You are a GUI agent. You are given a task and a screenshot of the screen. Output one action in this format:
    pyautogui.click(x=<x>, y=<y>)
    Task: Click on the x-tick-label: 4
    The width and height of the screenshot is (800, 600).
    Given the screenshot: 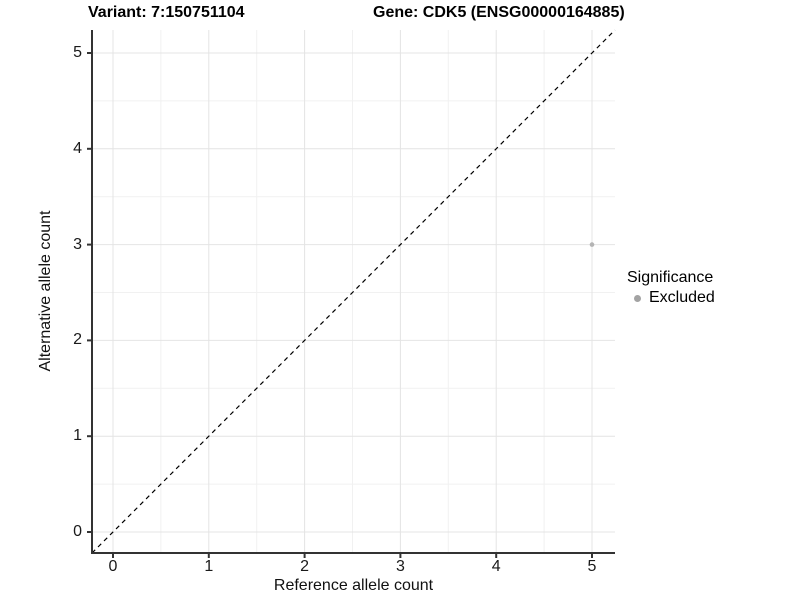 What is the action you would take?
    pyautogui.click(x=496, y=566)
    